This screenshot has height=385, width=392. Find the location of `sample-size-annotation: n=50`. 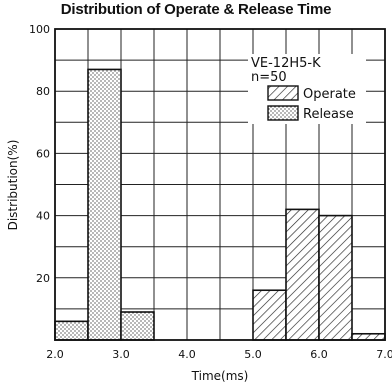

sample-size-annotation: n=50 is located at coordinates (269, 77).